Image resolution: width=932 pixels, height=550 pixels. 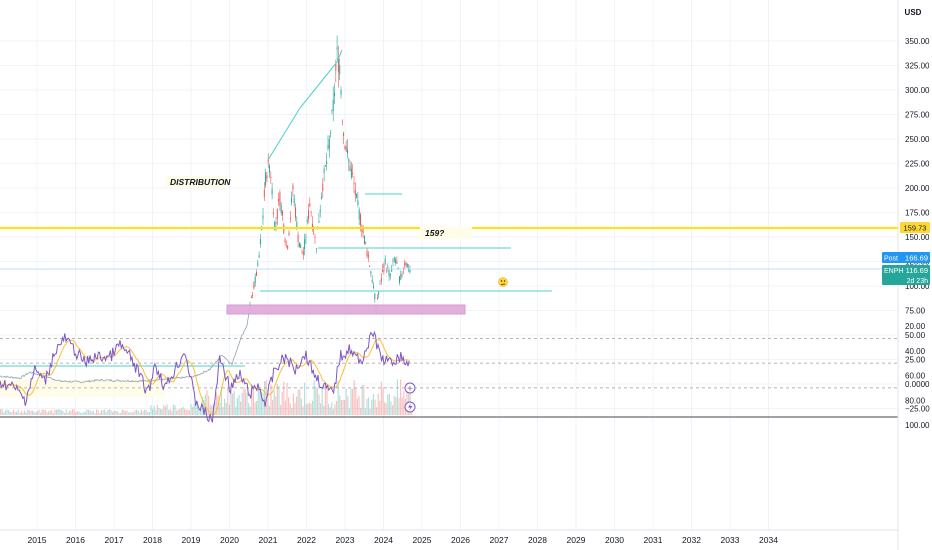 I want to click on lightning-icon, so click(x=410, y=407).